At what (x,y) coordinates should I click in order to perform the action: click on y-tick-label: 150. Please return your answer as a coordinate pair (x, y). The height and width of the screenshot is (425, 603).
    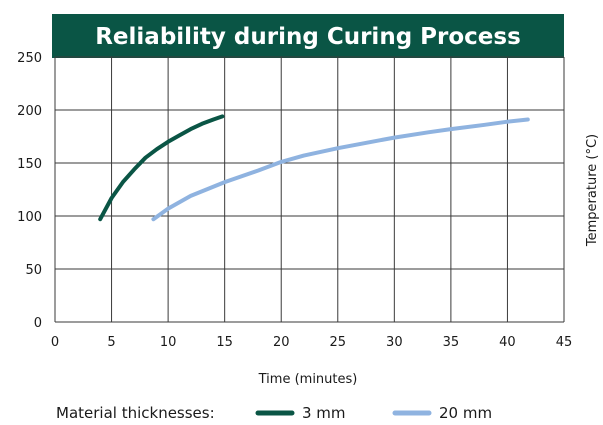
    Looking at the image, I should click on (29, 164).